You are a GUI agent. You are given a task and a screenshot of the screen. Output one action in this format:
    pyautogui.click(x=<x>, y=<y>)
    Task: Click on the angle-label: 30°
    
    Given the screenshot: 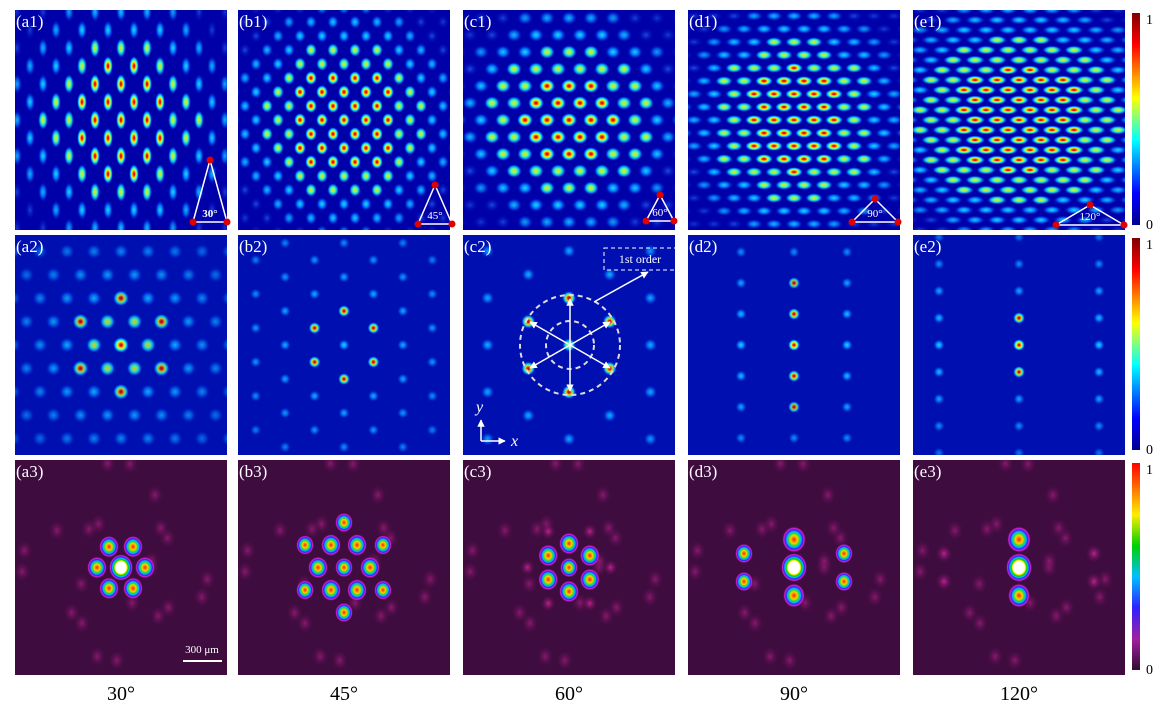 What is the action you would take?
    pyautogui.click(x=209, y=214)
    